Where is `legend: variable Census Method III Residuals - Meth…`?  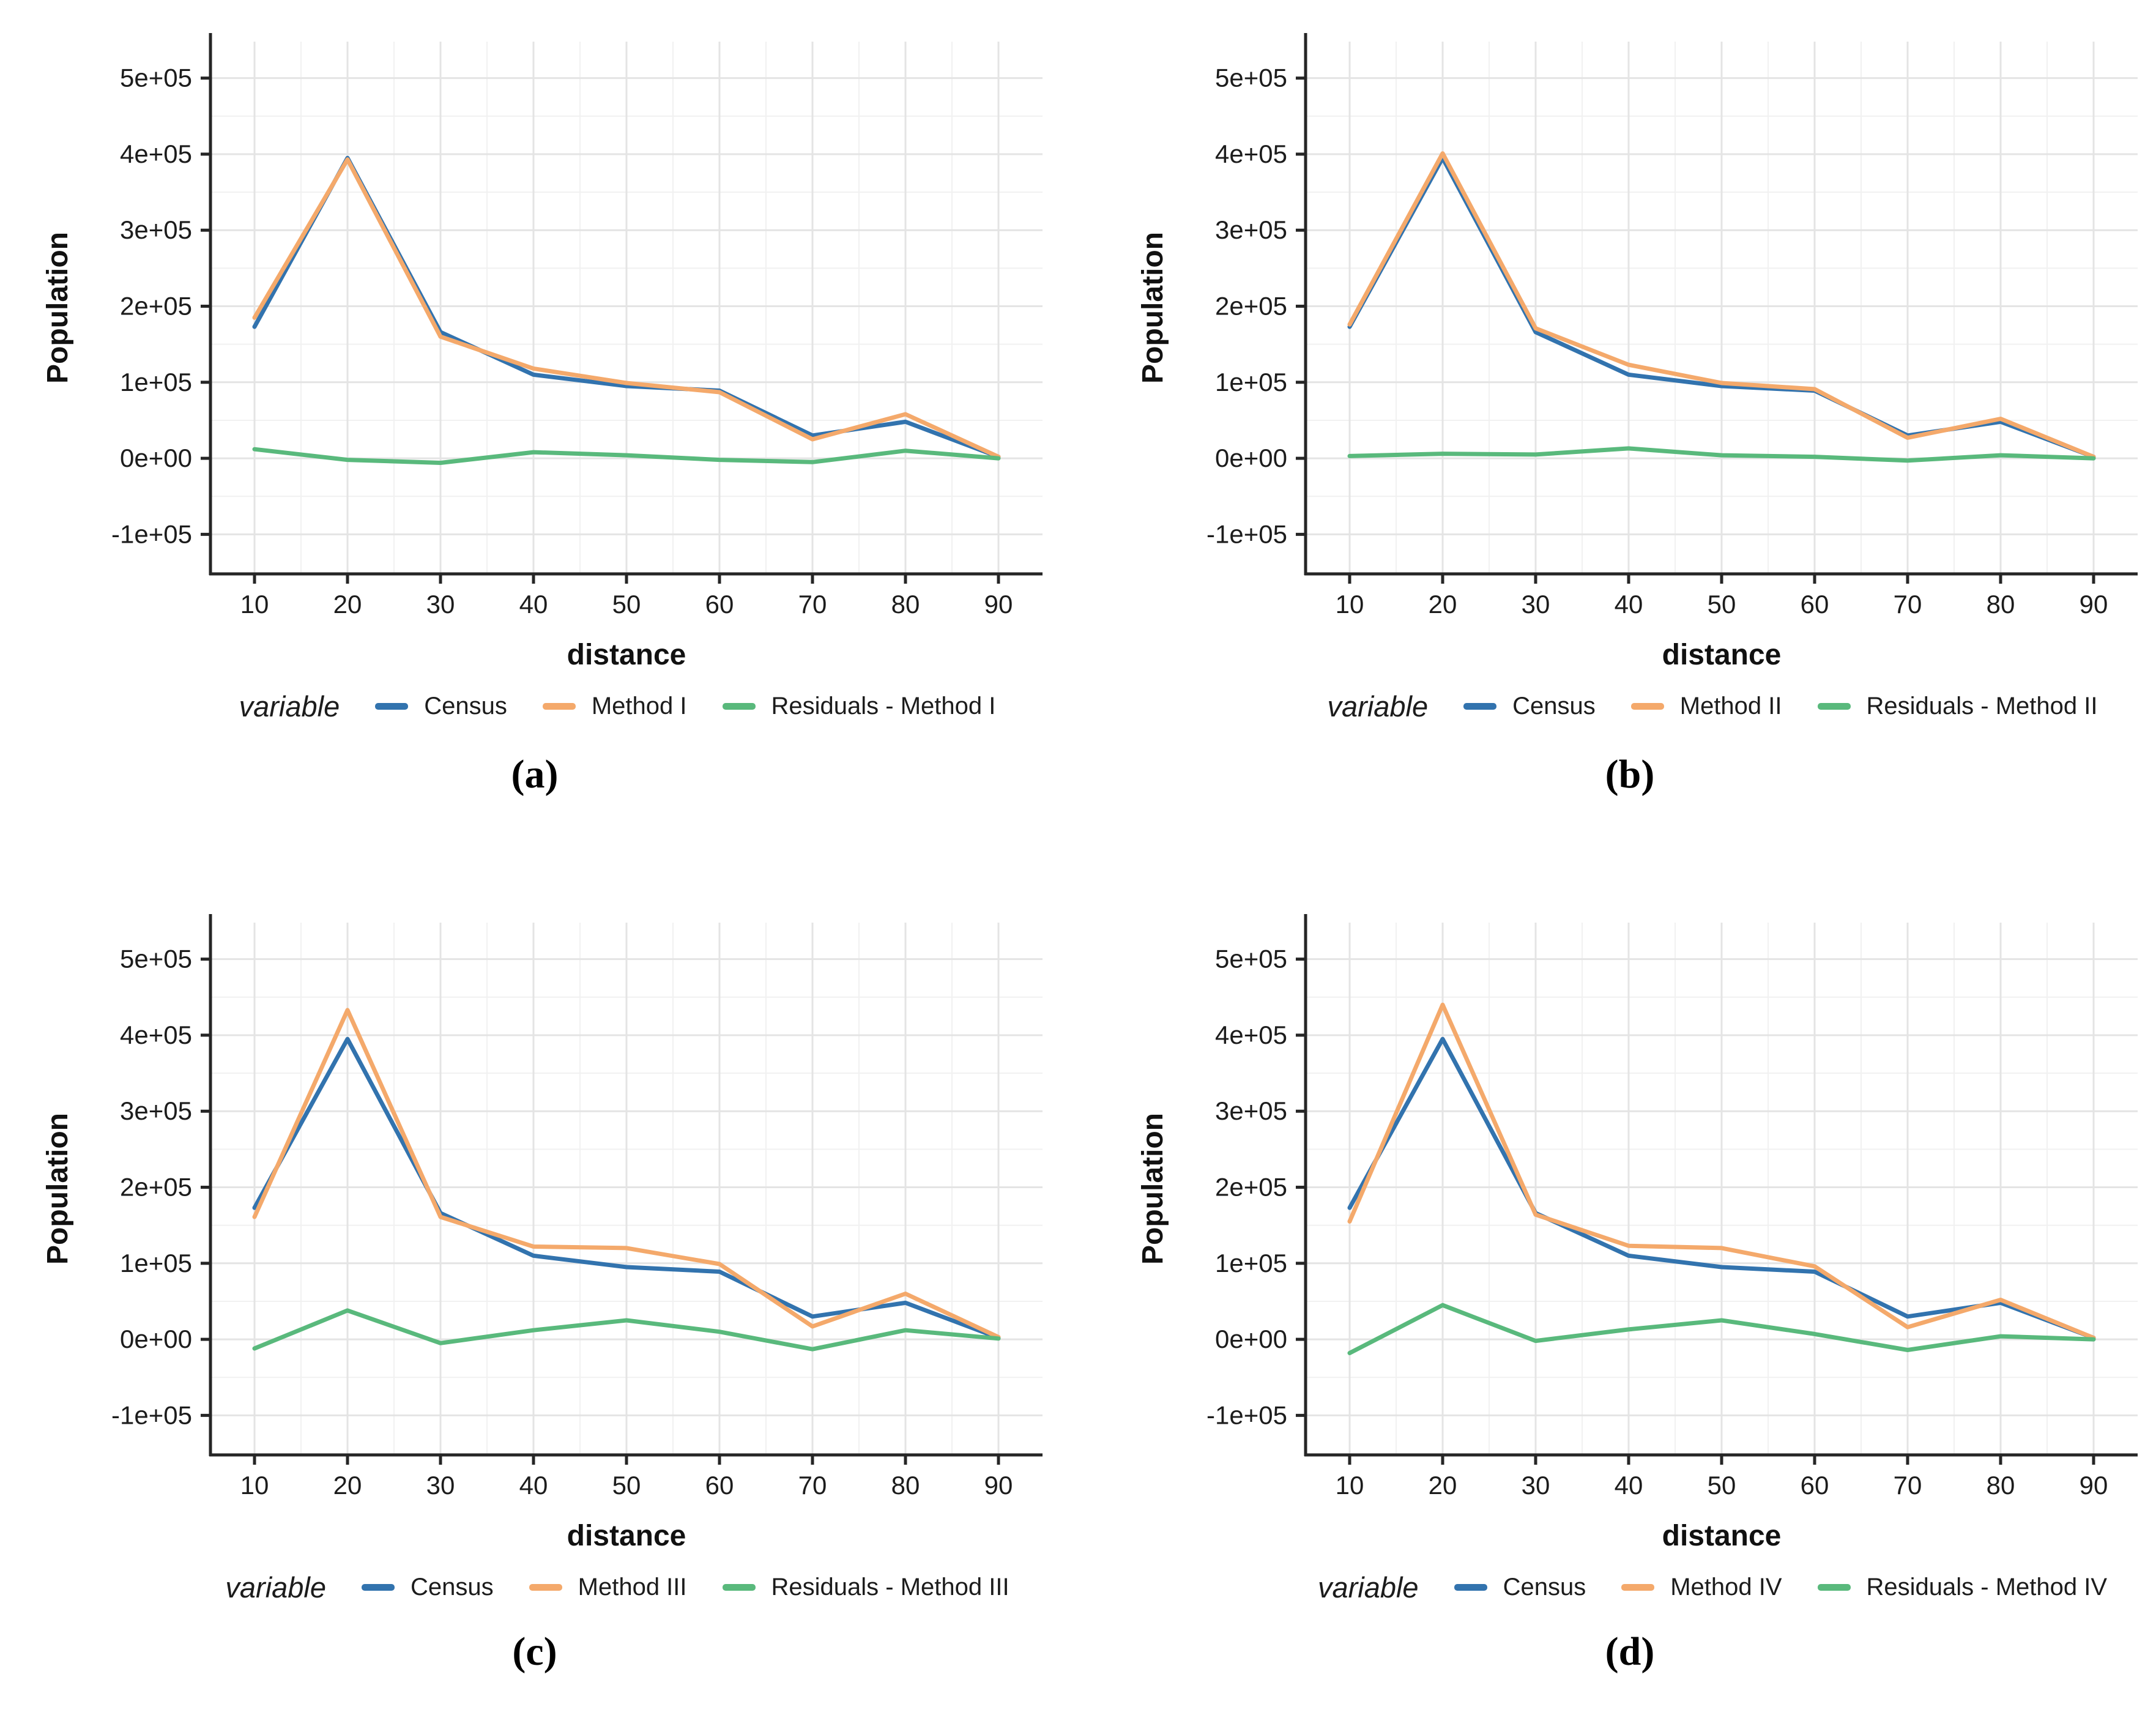
legend: variable Census Method III Residuals - Meth… is located at coordinates (535, 1587).